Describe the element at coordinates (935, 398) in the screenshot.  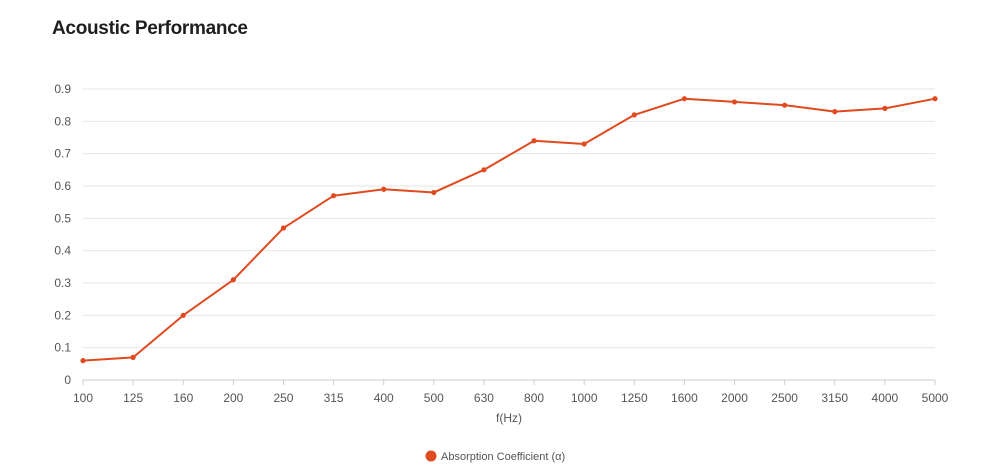
I see `x-tick-label: 5000` at that location.